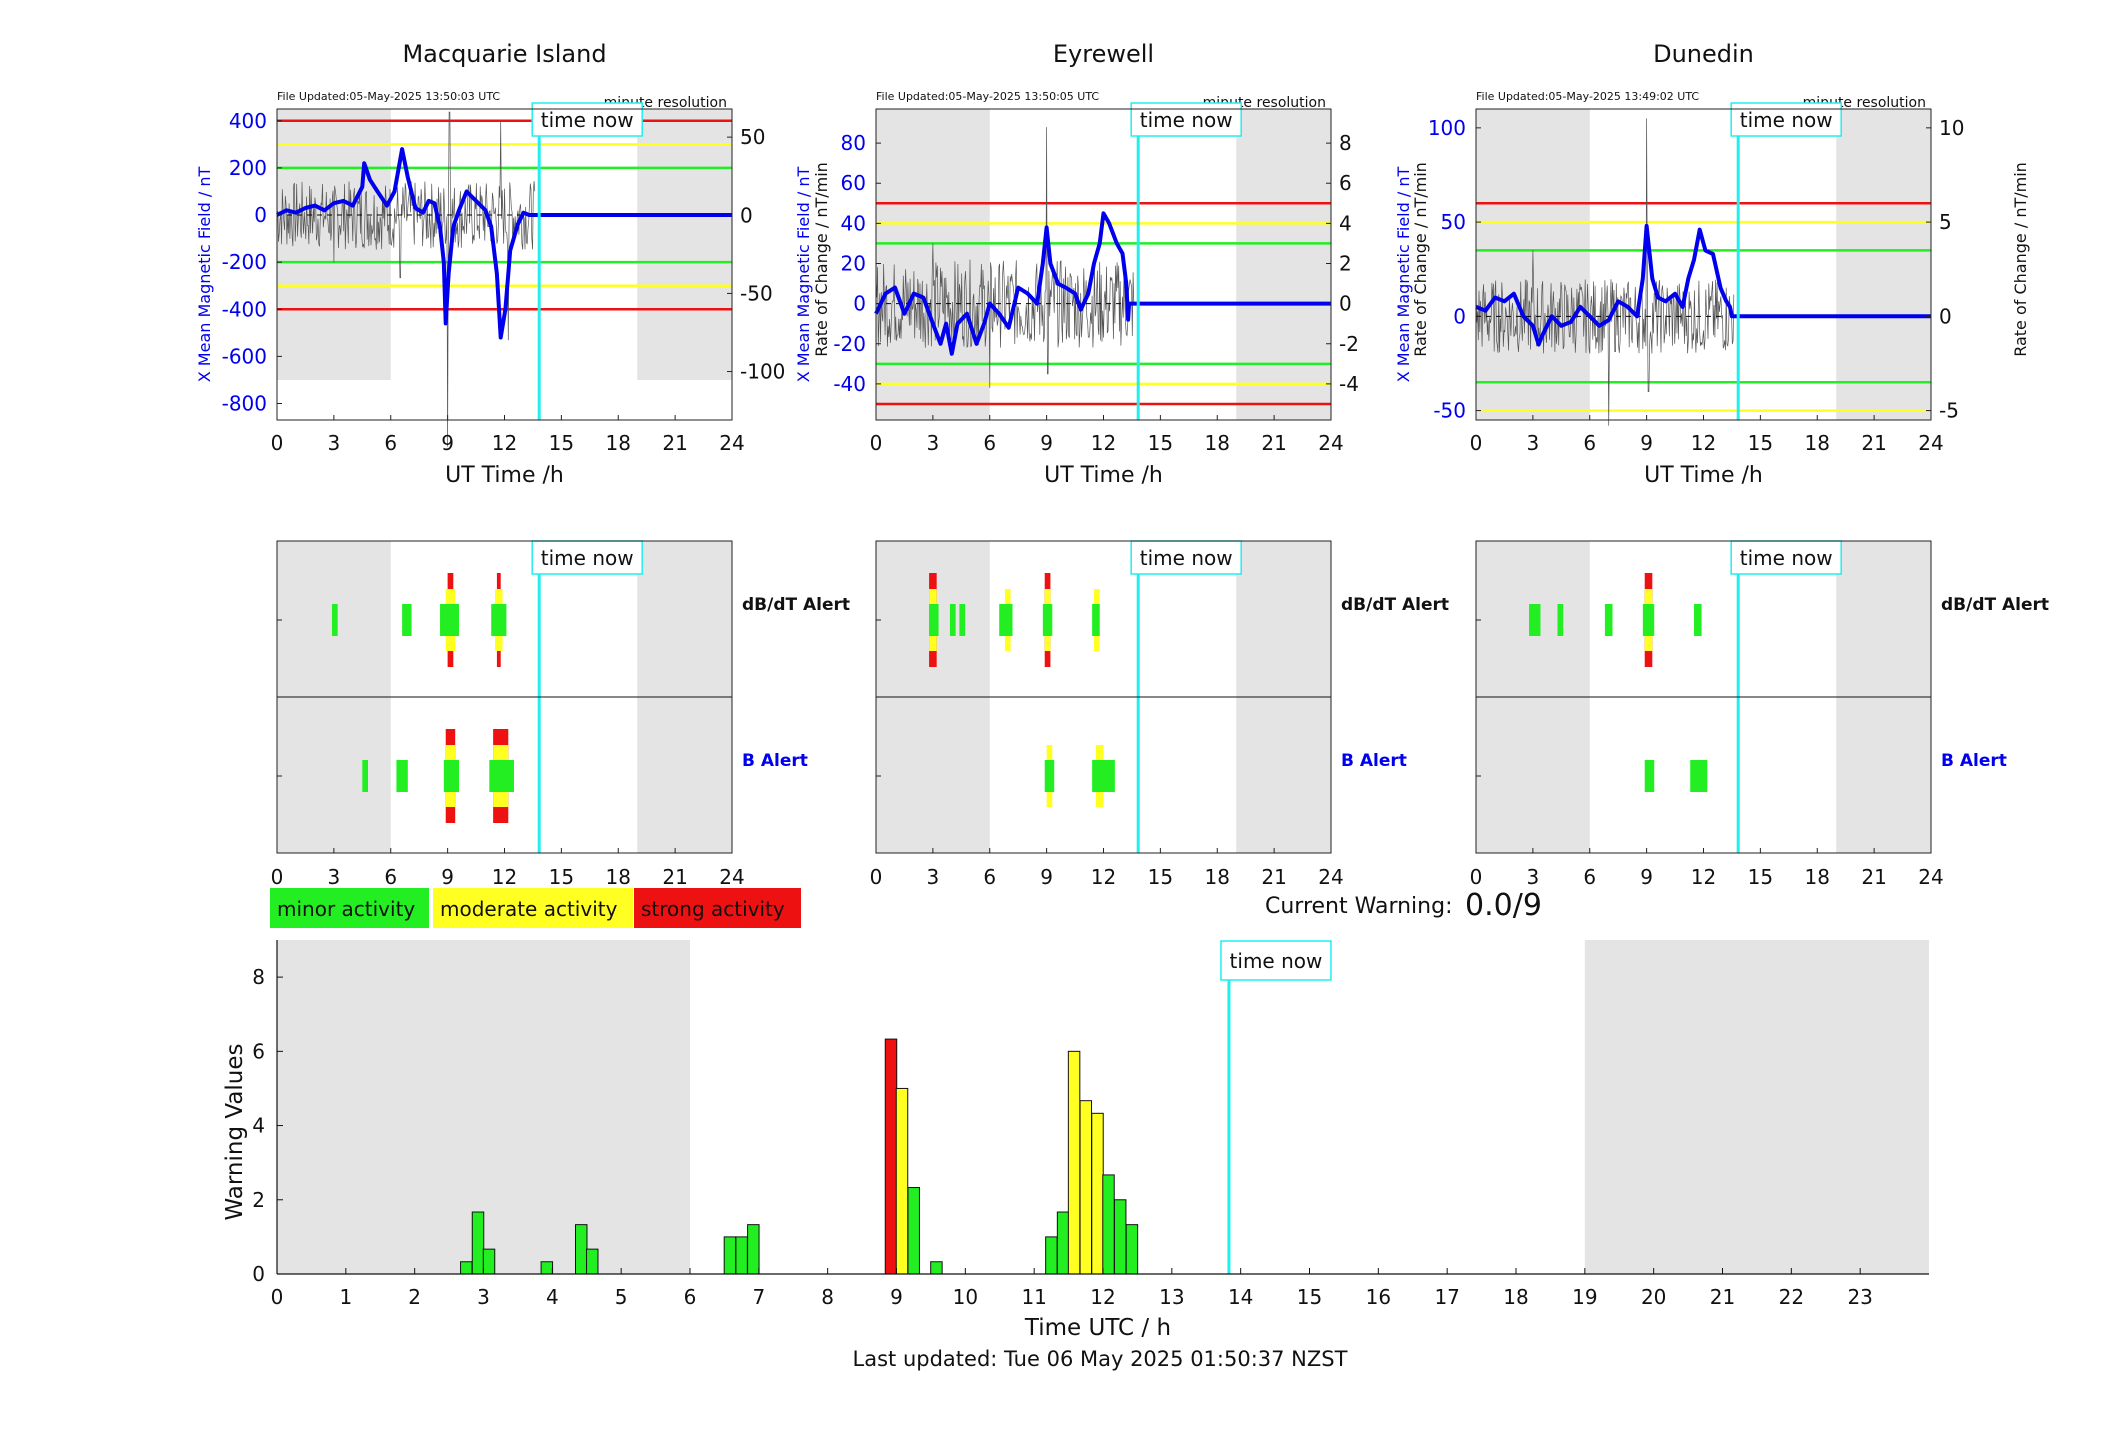  What do you see at coordinates (849, 384) in the screenshot?
I see `left-tick-label: -40` at bounding box center [849, 384].